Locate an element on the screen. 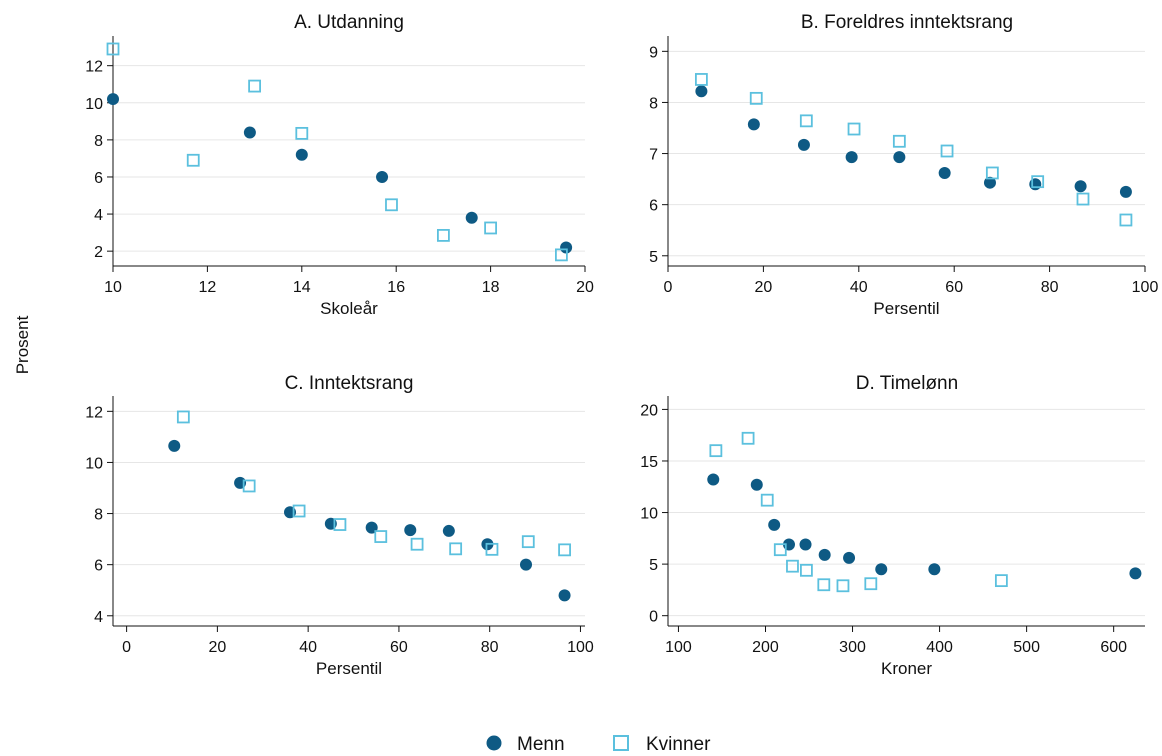  legend-marker-kvinner is located at coordinates (621, 743).